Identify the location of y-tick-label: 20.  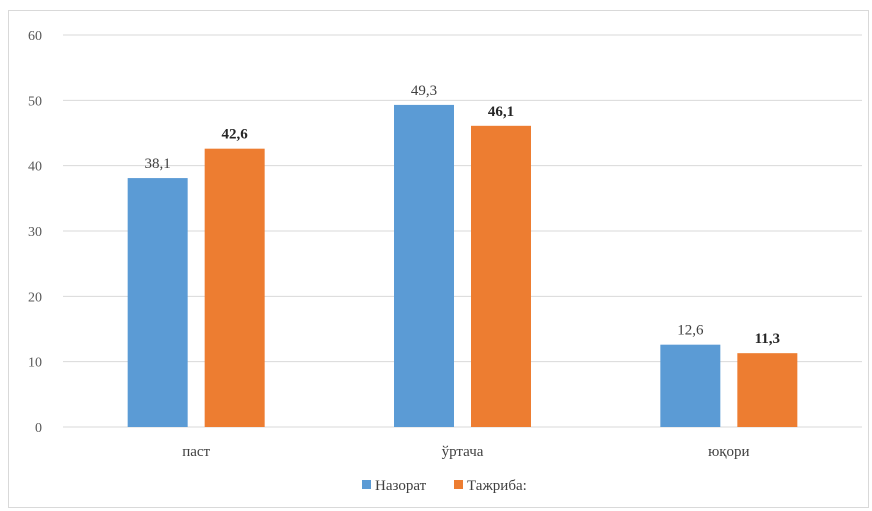
(35, 297).